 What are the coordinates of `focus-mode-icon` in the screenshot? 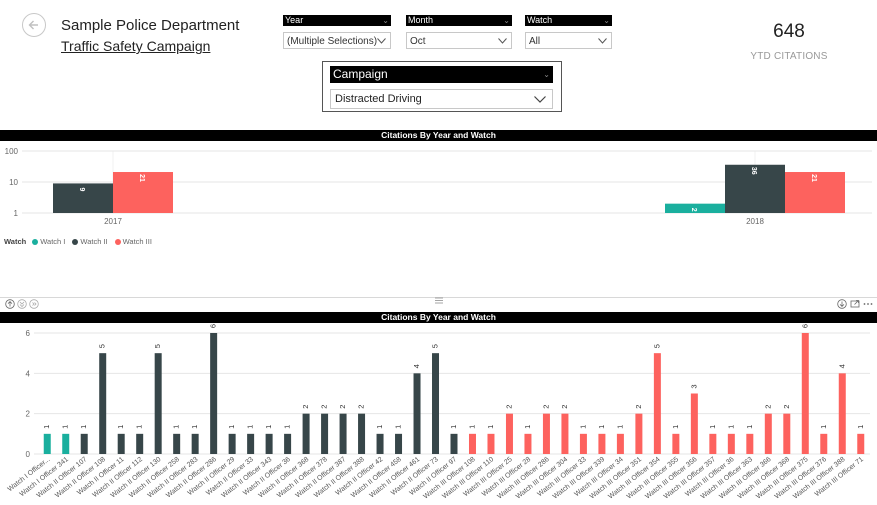 It's located at (855, 304).